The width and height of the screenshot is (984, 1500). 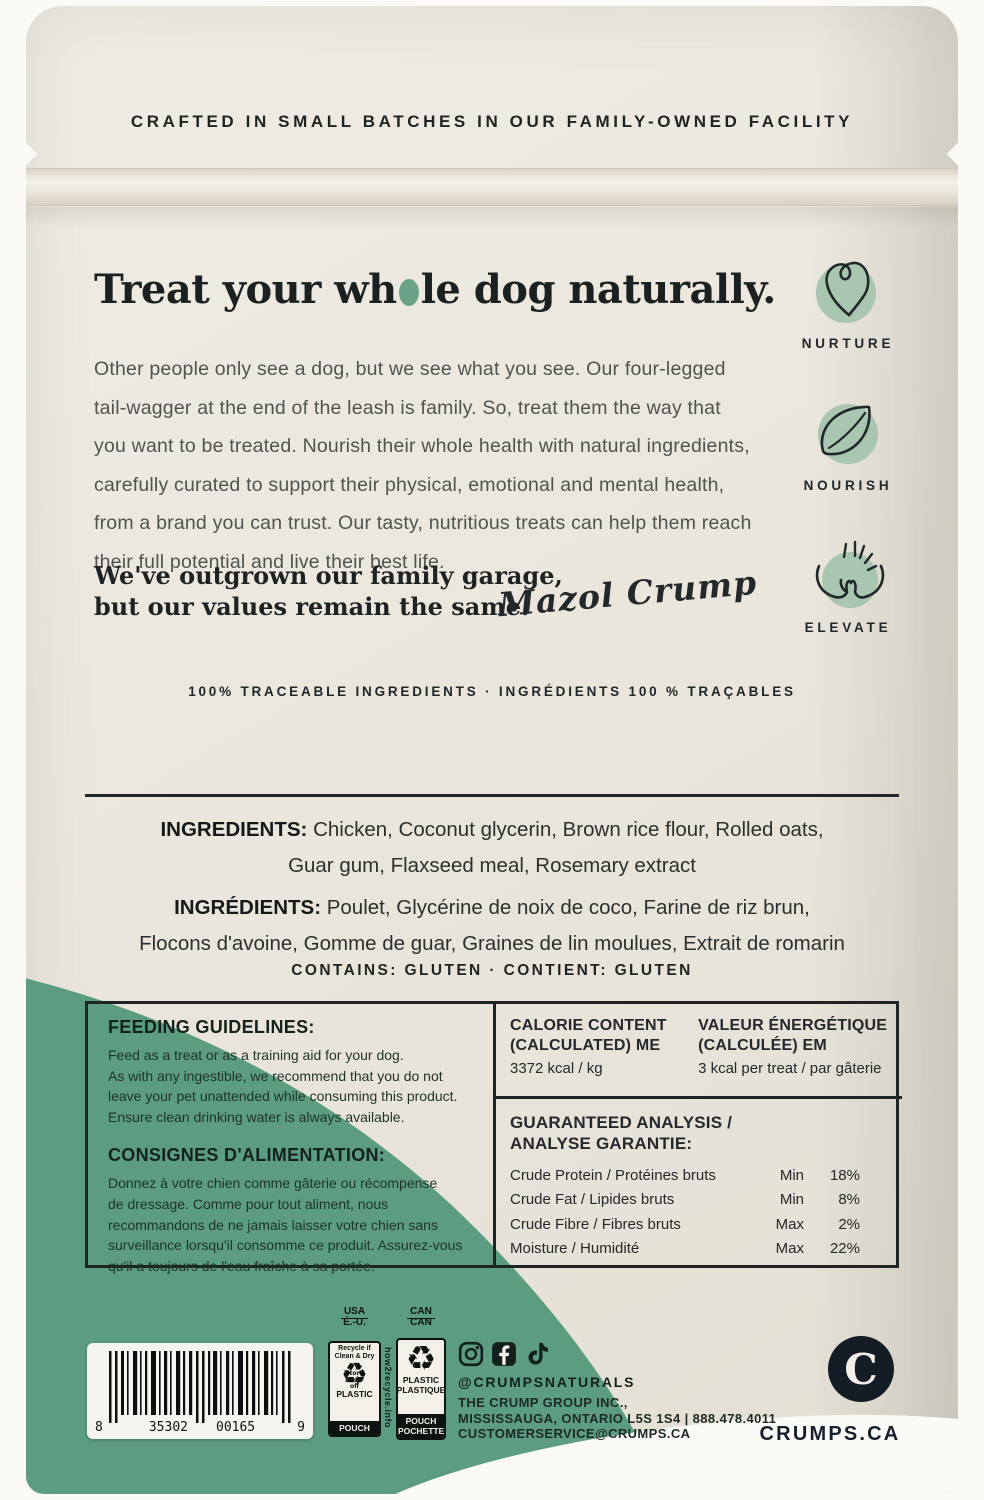 What do you see at coordinates (685, 1200) in the screenshot?
I see `analysis-row: Crude Fat / Lipides bruts Min 8%` at bounding box center [685, 1200].